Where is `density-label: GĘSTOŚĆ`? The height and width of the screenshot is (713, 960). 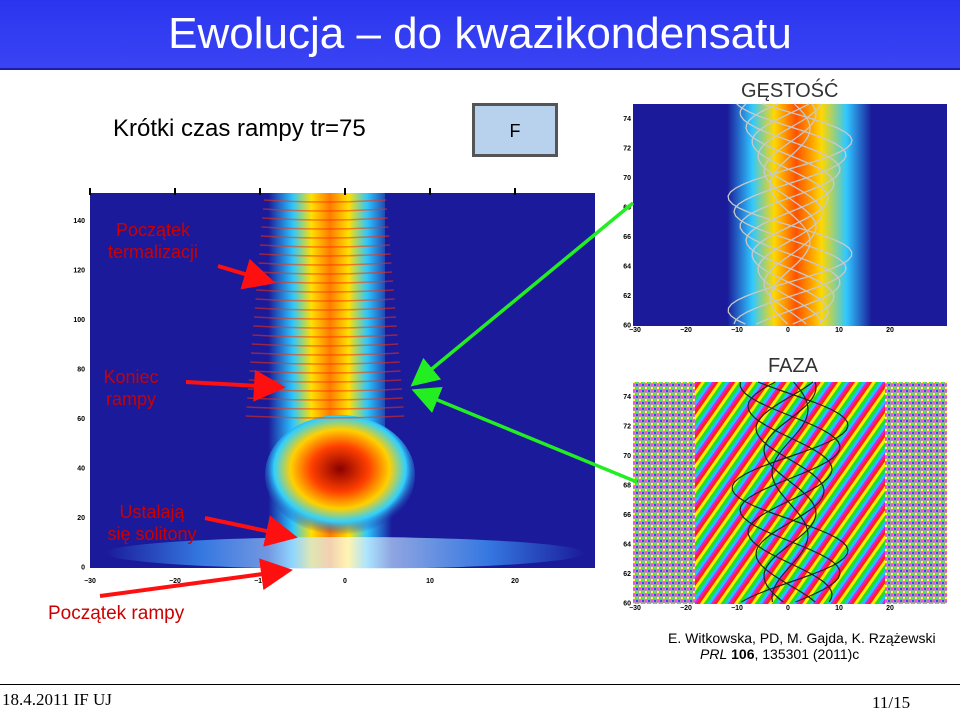 density-label: GĘSTOŚĆ is located at coordinates (790, 91).